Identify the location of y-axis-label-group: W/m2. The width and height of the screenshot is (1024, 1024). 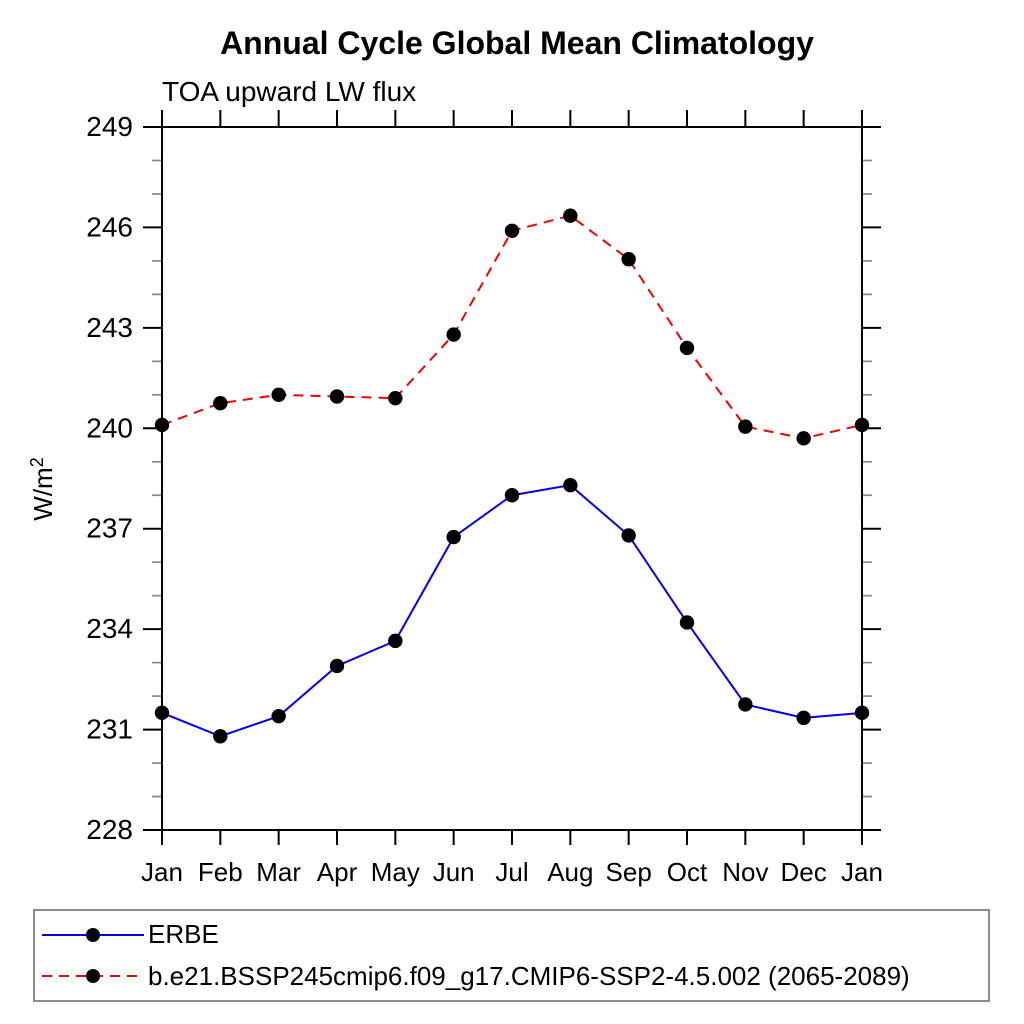
(42, 488).